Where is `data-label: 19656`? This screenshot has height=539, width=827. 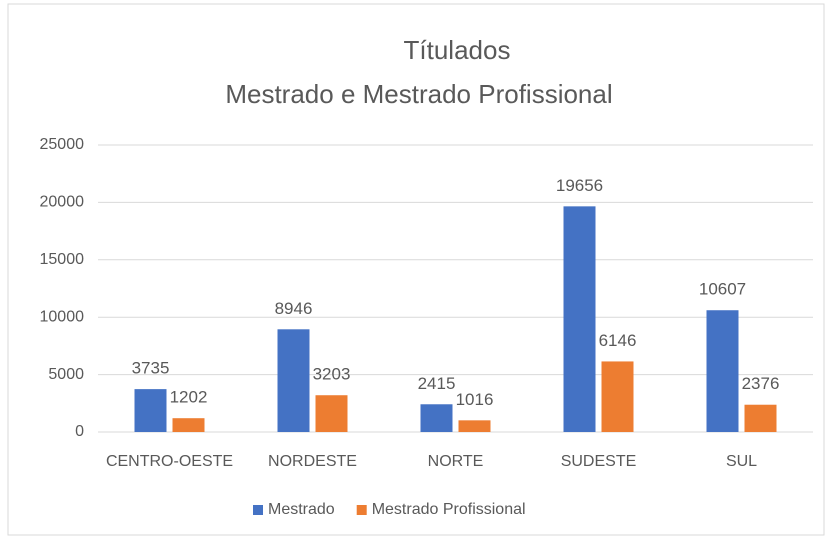 data-label: 19656 is located at coordinates (579, 185).